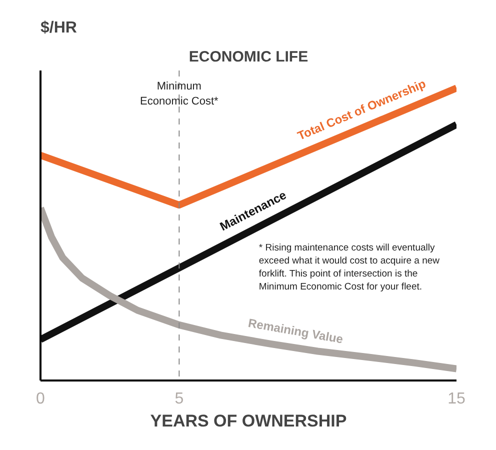  I want to click on chart-title: ECONOMIC LIFE, so click(248, 57).